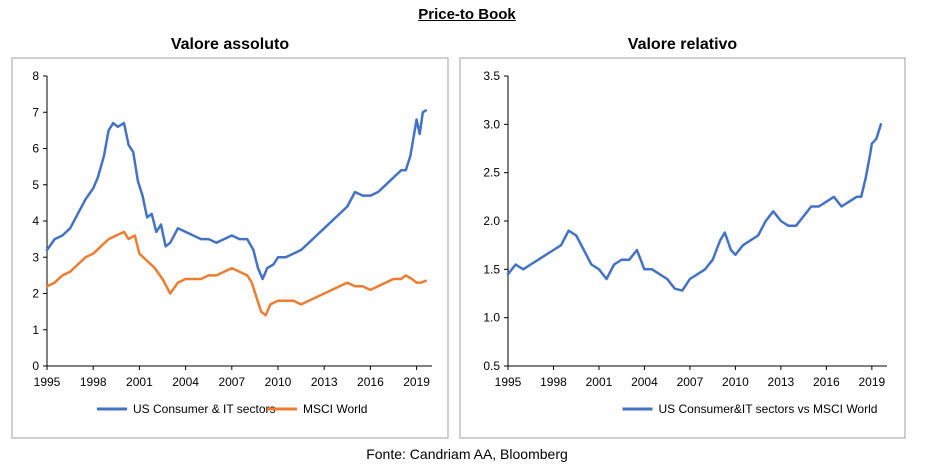 Image resolution: width=934 pixels, height=472 pixels. Describe the element at coordinates (185, 382) in the screenshot. I see `left-x-tick-label: 2004` at that location.